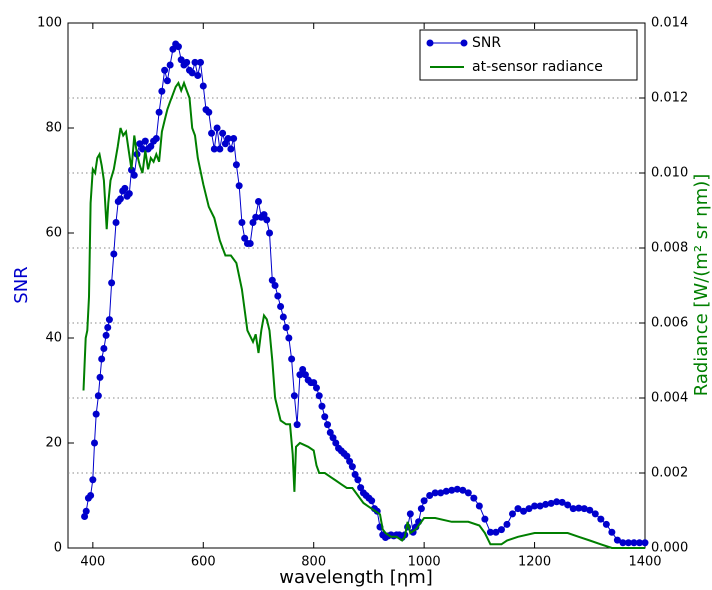 This screenshot has width=712, height=590. What do you see at coordinates (203, 562) in the screenshot?
I see `x-tick-label: 600` at bounding box center [203, 562].